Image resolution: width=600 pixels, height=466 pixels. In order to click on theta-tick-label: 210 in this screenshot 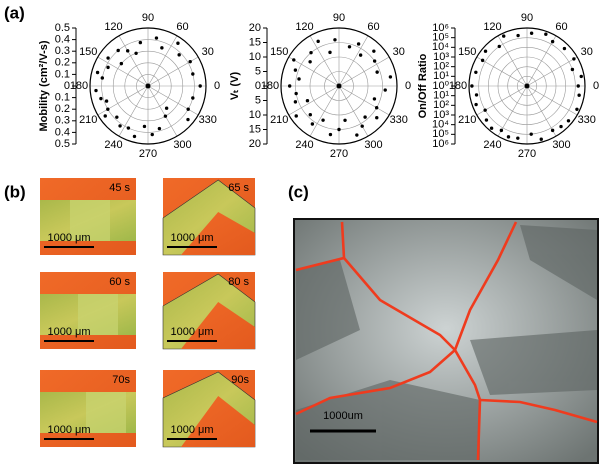, I will do `click(279, 120)`.